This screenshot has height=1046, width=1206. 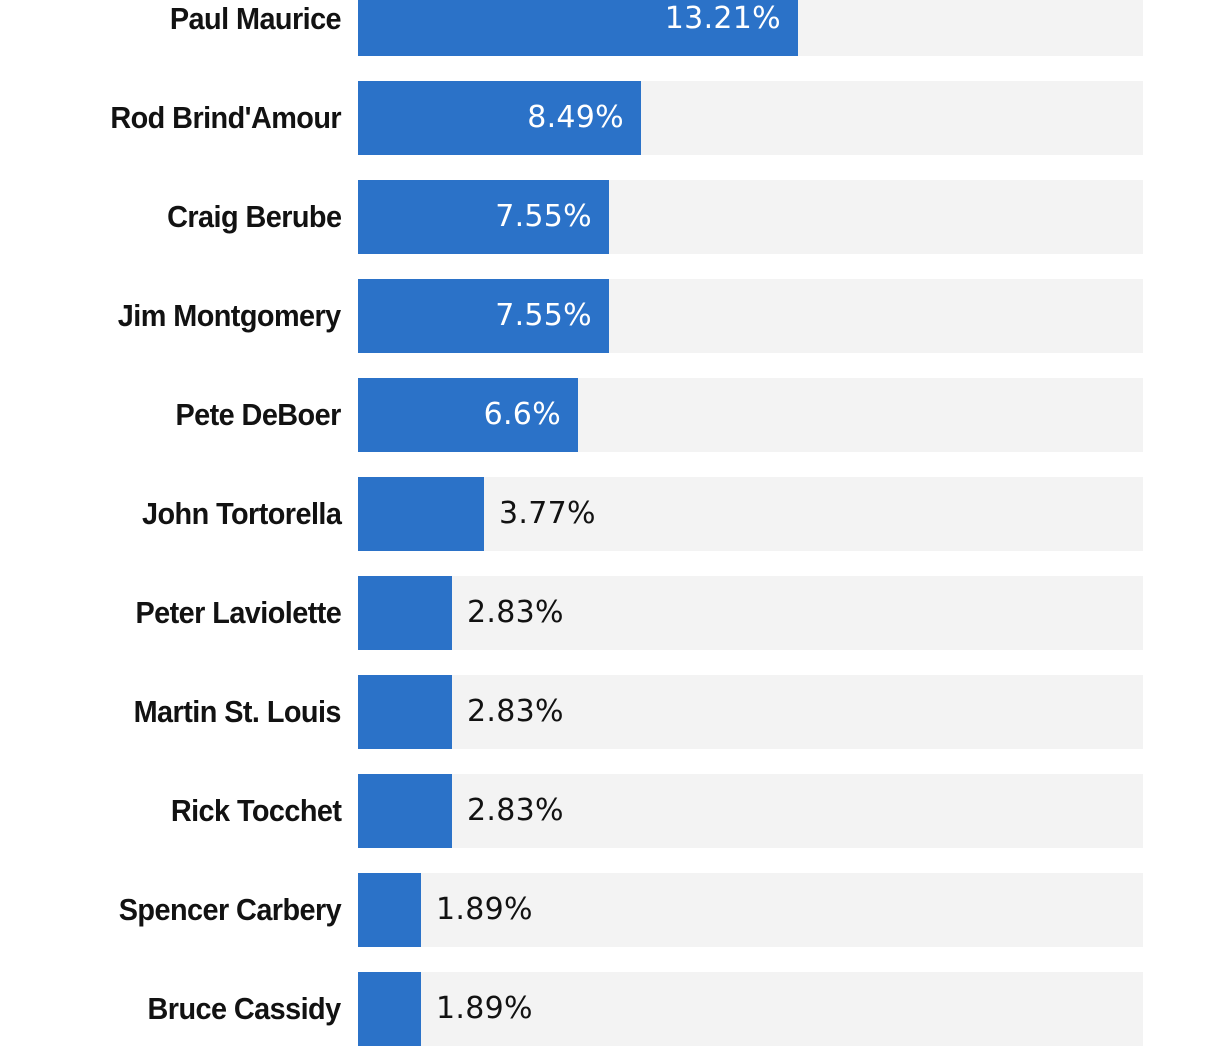 What do you see at coordinates (255, 18) in the screenshot?
I see `category-label: Paul Maurice` at bounding box center [255, 18].